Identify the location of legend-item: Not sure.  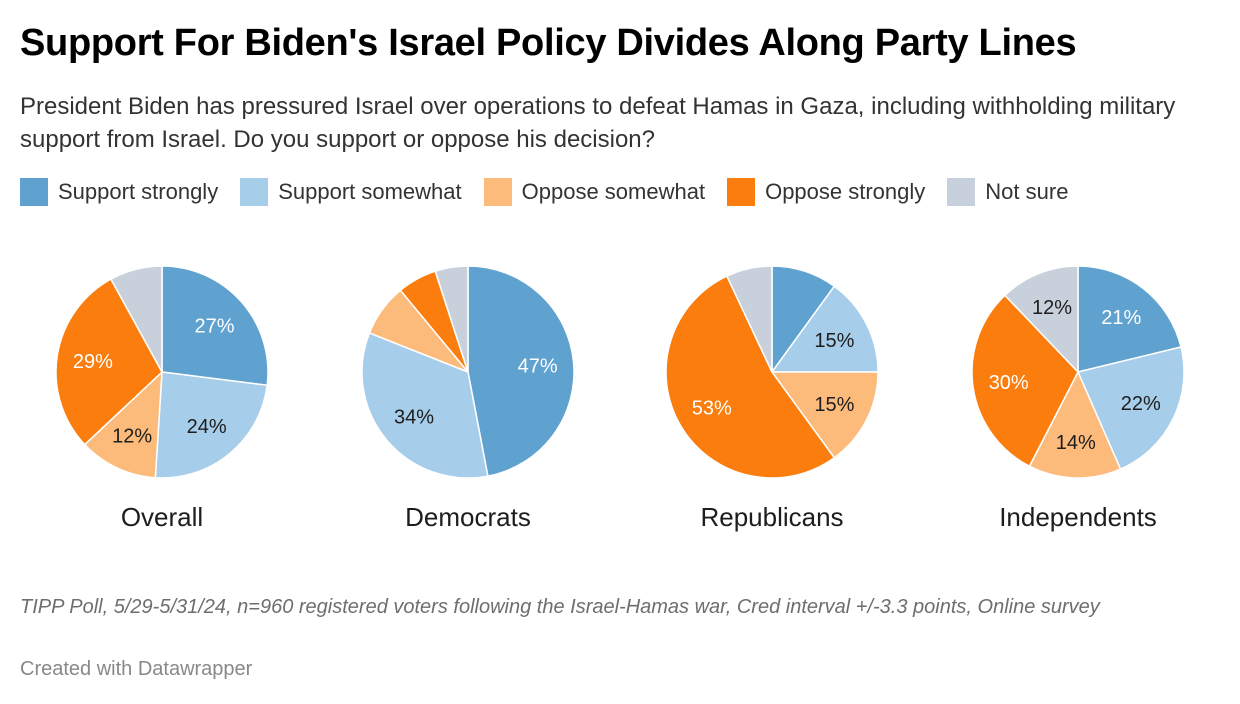
(1007, 192).